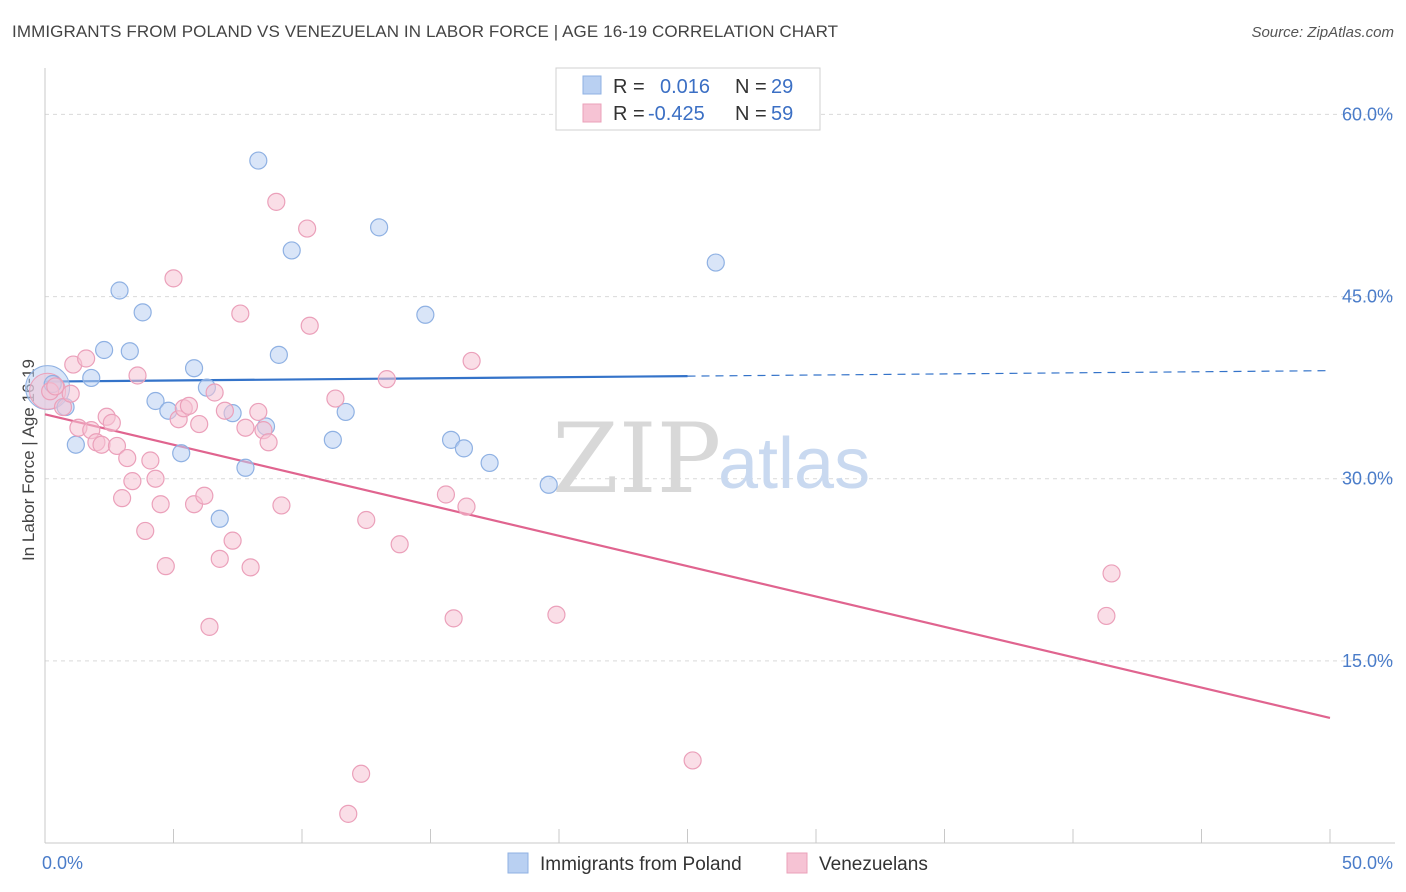 The width and height of the screenshot is (1406, 892). What do you see at coordinates (592, 85) in the screenshot?
I see `legend-swatch-blue` at bounding box center [592, 85].